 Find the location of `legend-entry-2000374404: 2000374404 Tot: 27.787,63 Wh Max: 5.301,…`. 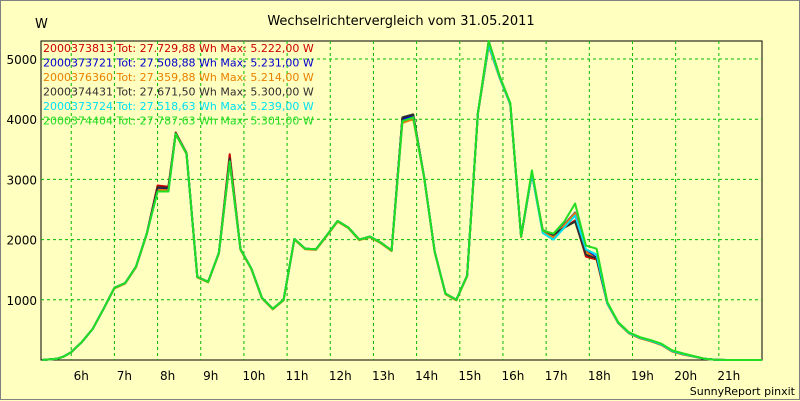

legend-entry-2000374404: 2000374404 Tot: 27.787,63 Wh Max: 5.301,… is located at coordinates (178, 121).